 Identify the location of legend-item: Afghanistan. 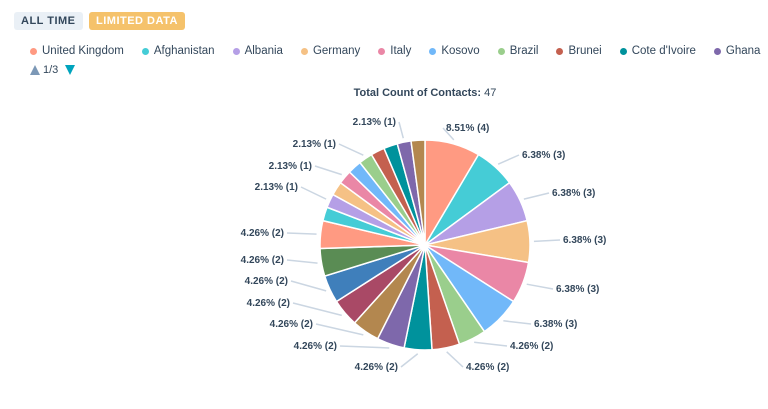
(178, 51).